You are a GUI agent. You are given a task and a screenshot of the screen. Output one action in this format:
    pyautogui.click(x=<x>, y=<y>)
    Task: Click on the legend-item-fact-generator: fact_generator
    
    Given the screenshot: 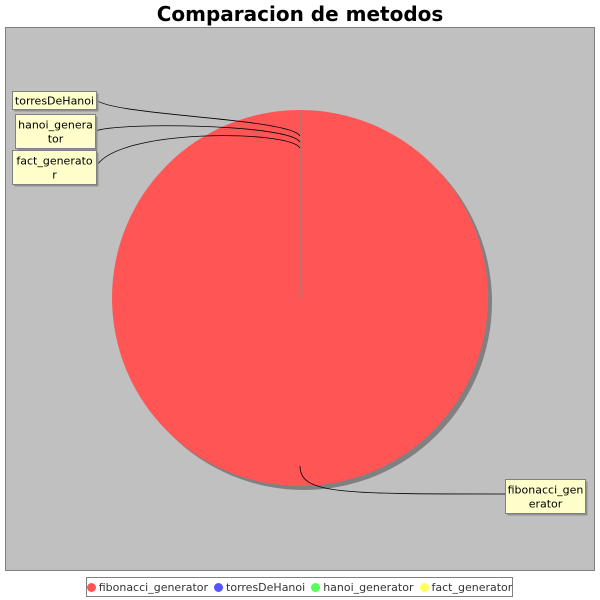 What is the action you would take?
    pyautogui.click(x=466, y=587)
    